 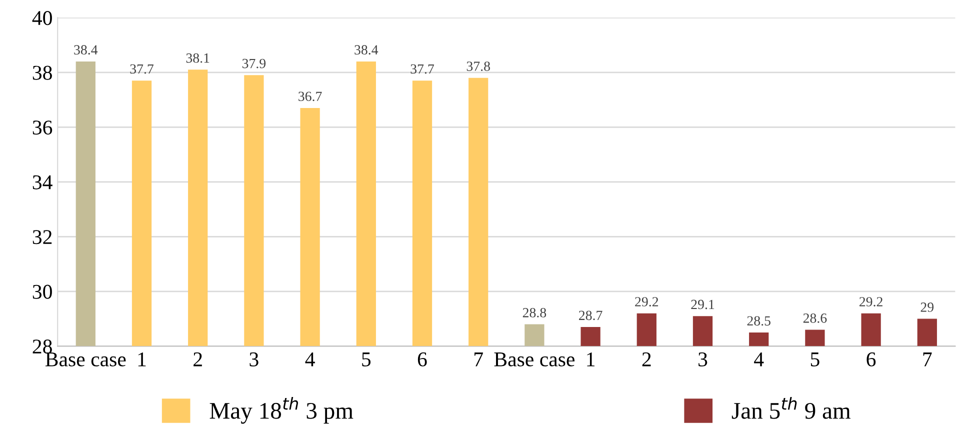 I want to click on legend-label: May 18$^{th}$ 3 pm, so click(x=282, y=410).